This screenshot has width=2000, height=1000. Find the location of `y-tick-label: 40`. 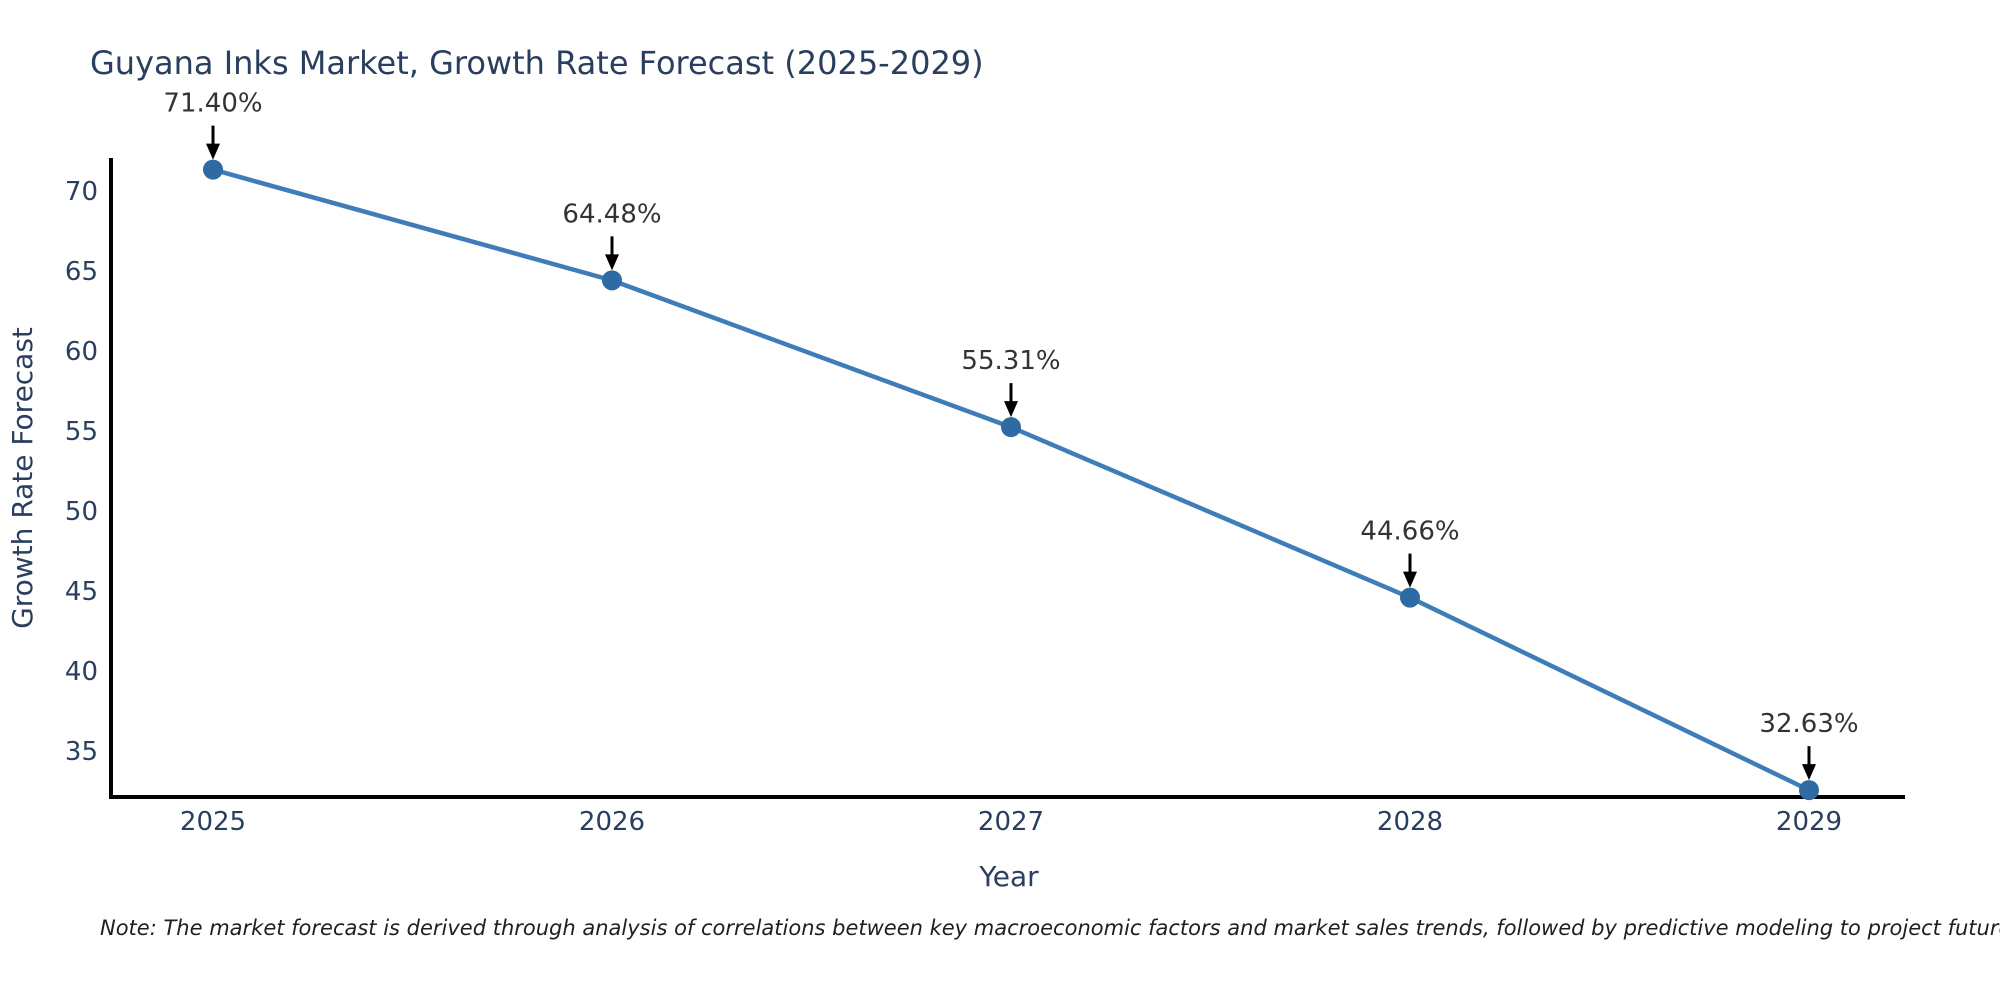

y-tick-label: 40 is located at coordinates (81, 672).